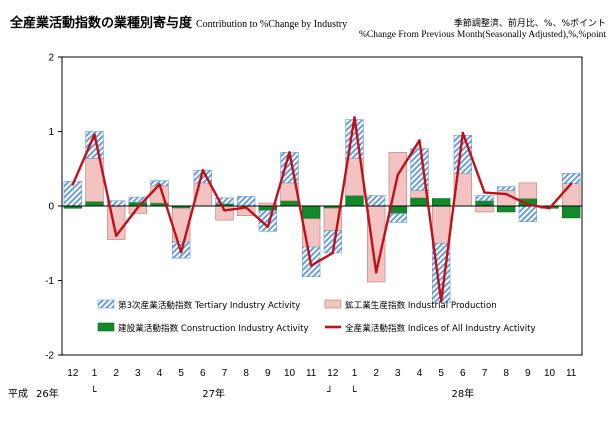  I want to click on chart-title-japanese: 全産業活動指数の業種別寄与度, so click(101, 23).